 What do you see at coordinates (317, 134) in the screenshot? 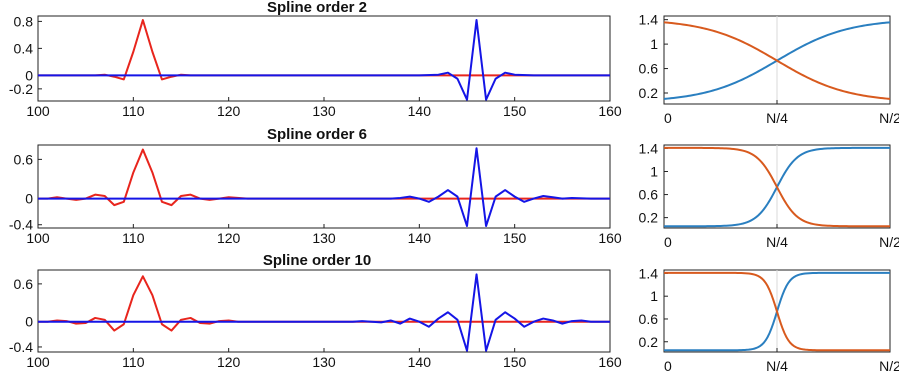
I see `chart-title-2: Spline order 6` at bounding box center [317, 134].